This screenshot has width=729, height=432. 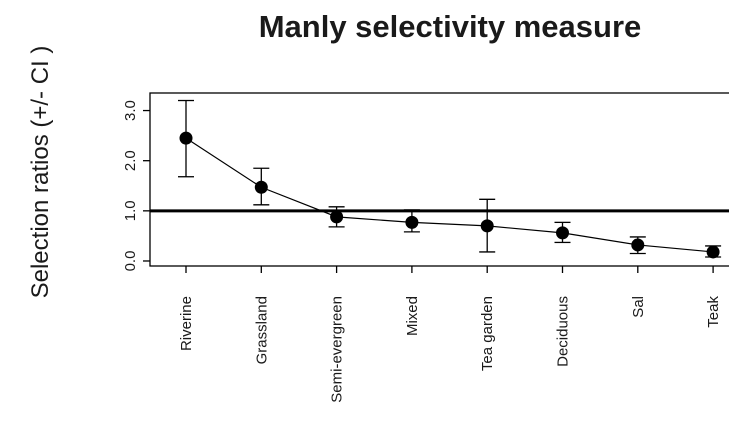 I want to click on x-category-label: Deciduous, so click(x=563, y=331).